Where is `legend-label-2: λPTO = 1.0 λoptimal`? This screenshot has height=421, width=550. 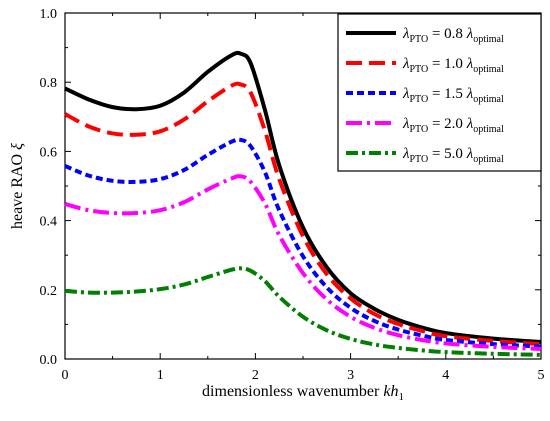 legend-label-2: λPTO = 1.0 λoptimal is located at coordinates (453, 65).